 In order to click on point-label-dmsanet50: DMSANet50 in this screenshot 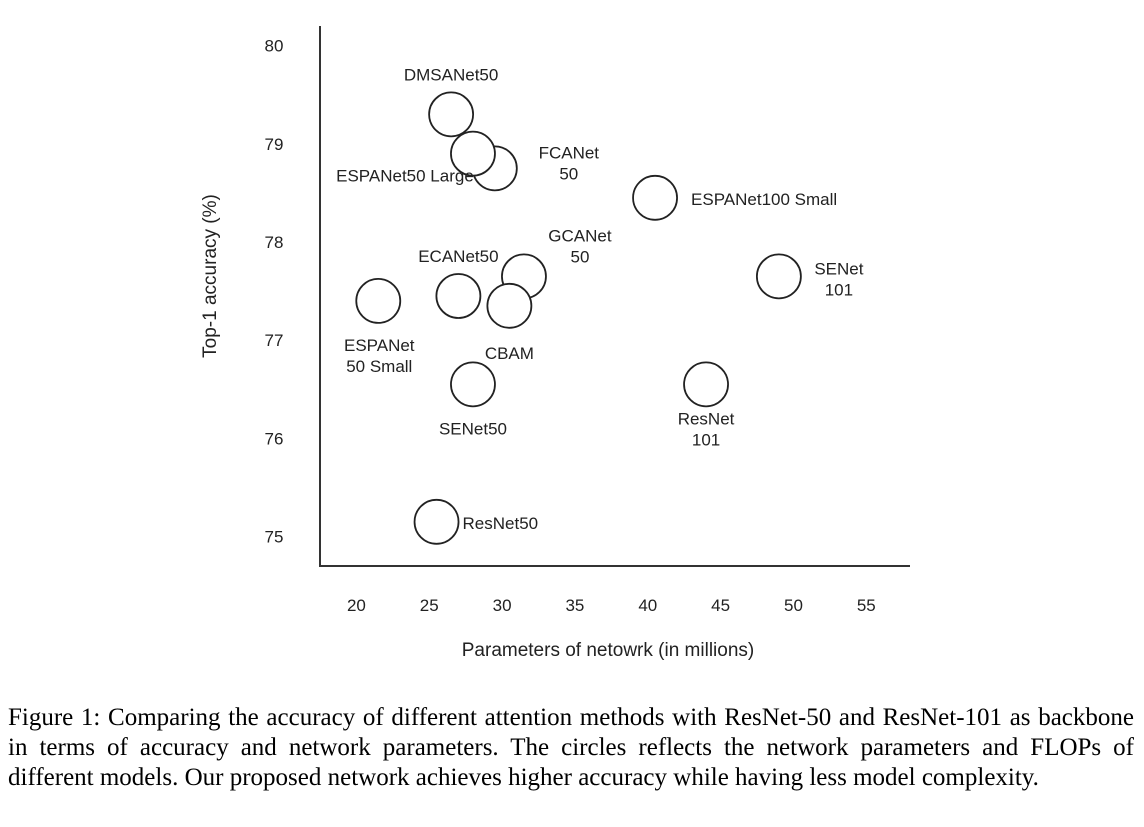, I will do `click(451, 74)`.